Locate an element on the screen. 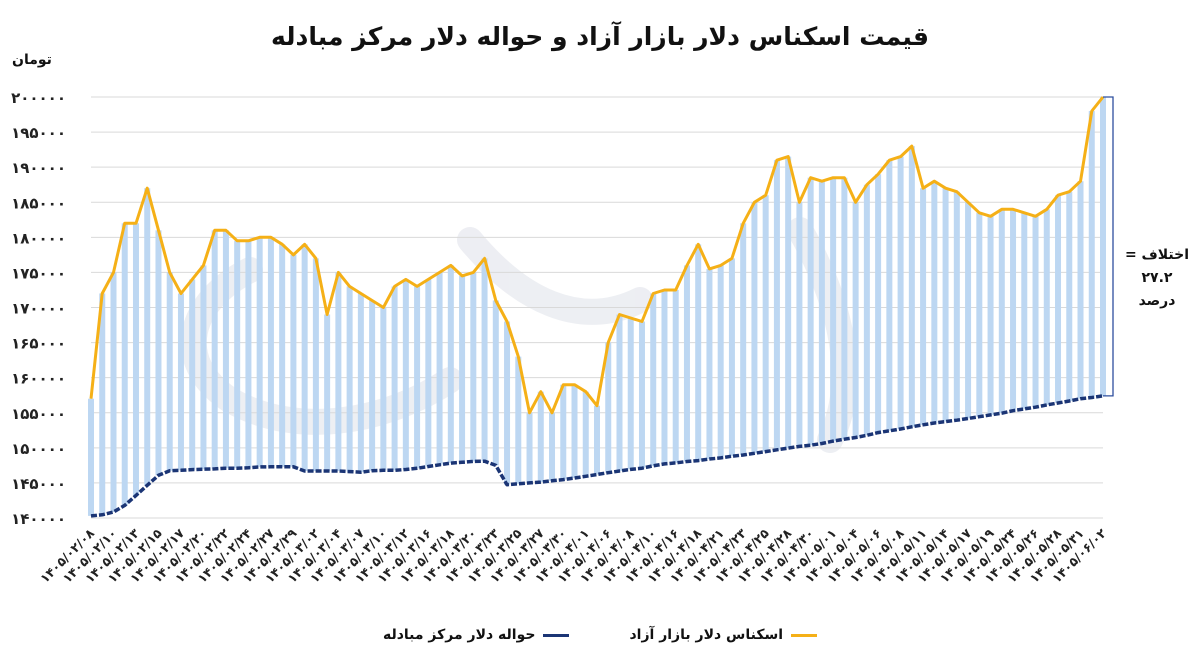 The image size is (1200, 669). y-tick-label: ۱۸۰۰۰۰ is located at coordinates (38, 238).